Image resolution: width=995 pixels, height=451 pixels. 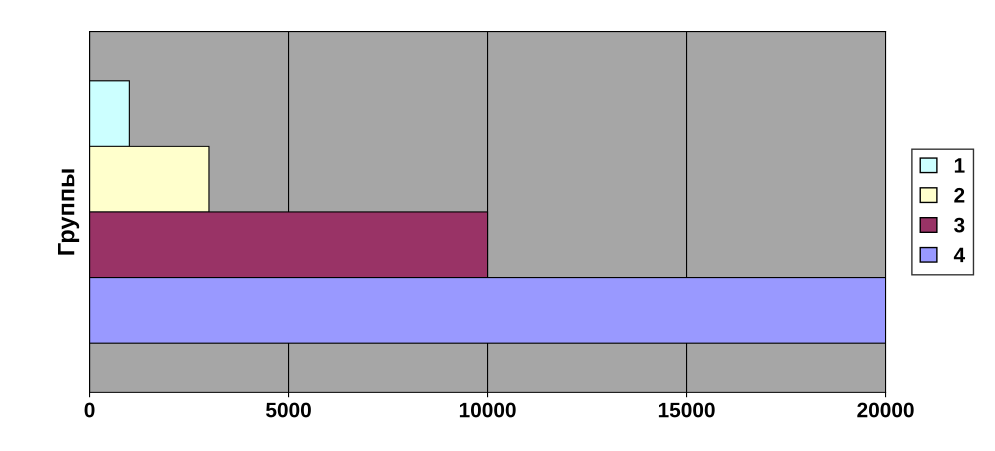 What do you see at coordinates (959, 225) in the screenshot?
I see `legend-label: 3` at bounding box center [959, 225].